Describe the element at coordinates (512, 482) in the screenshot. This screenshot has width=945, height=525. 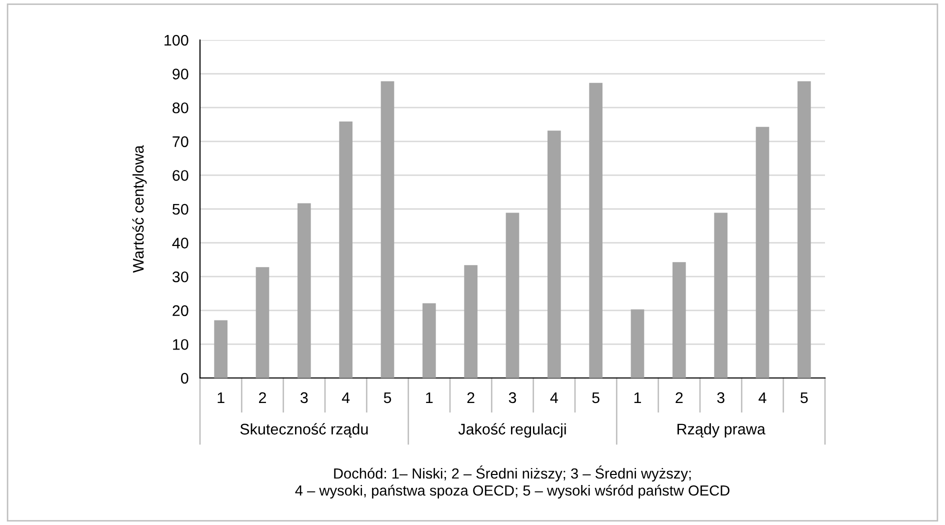
I see `text: Dochód: 1– Niski; 2 – Średni niższy; 3 – Średni wyższy; 4 – wysoki, państwa spoza OECD; 5 – wysoki wśród państw OECD` at that location.